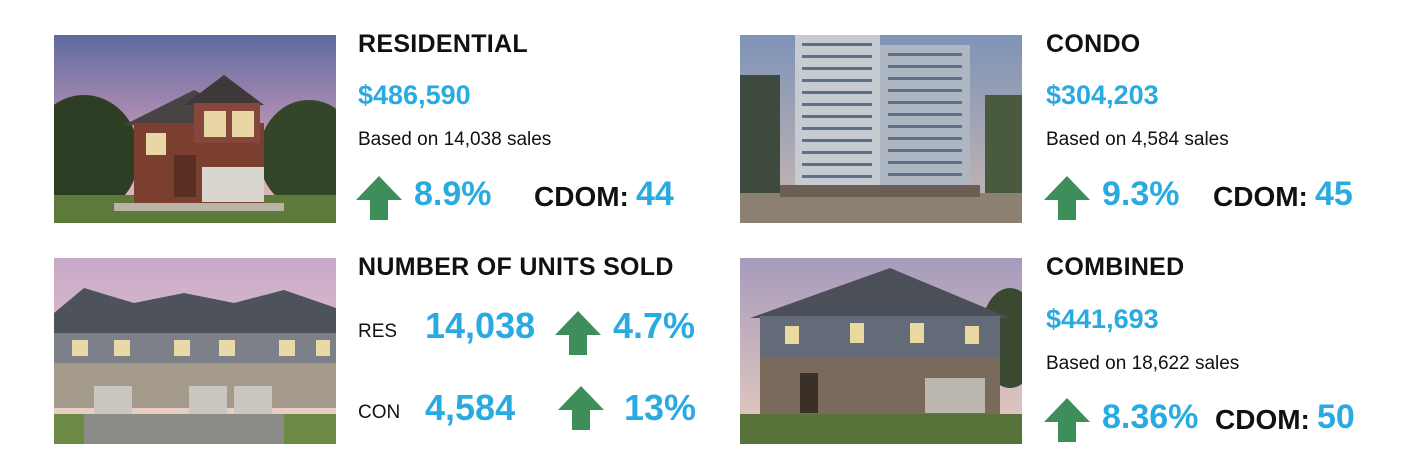 This screenshot has width=1426, height=471. What do you see at coordinates (443, 44) in the screenshot?
I see `residential-title: RESIDENTIAL` at bounding box center [443, 44].